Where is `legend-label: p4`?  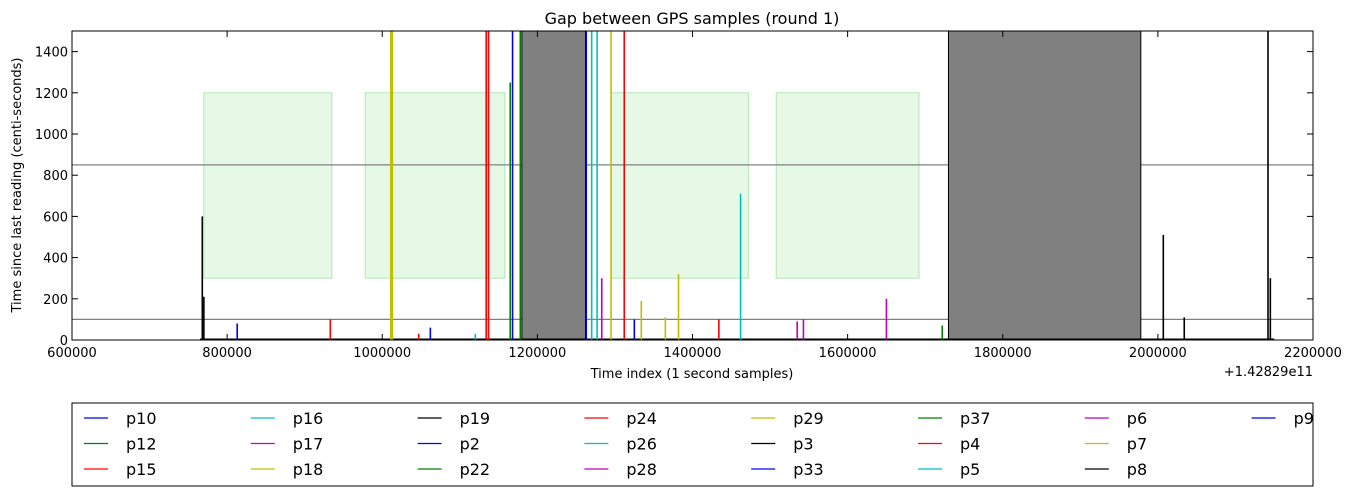 legend-label: p4 is located at coordinates (970, 444).